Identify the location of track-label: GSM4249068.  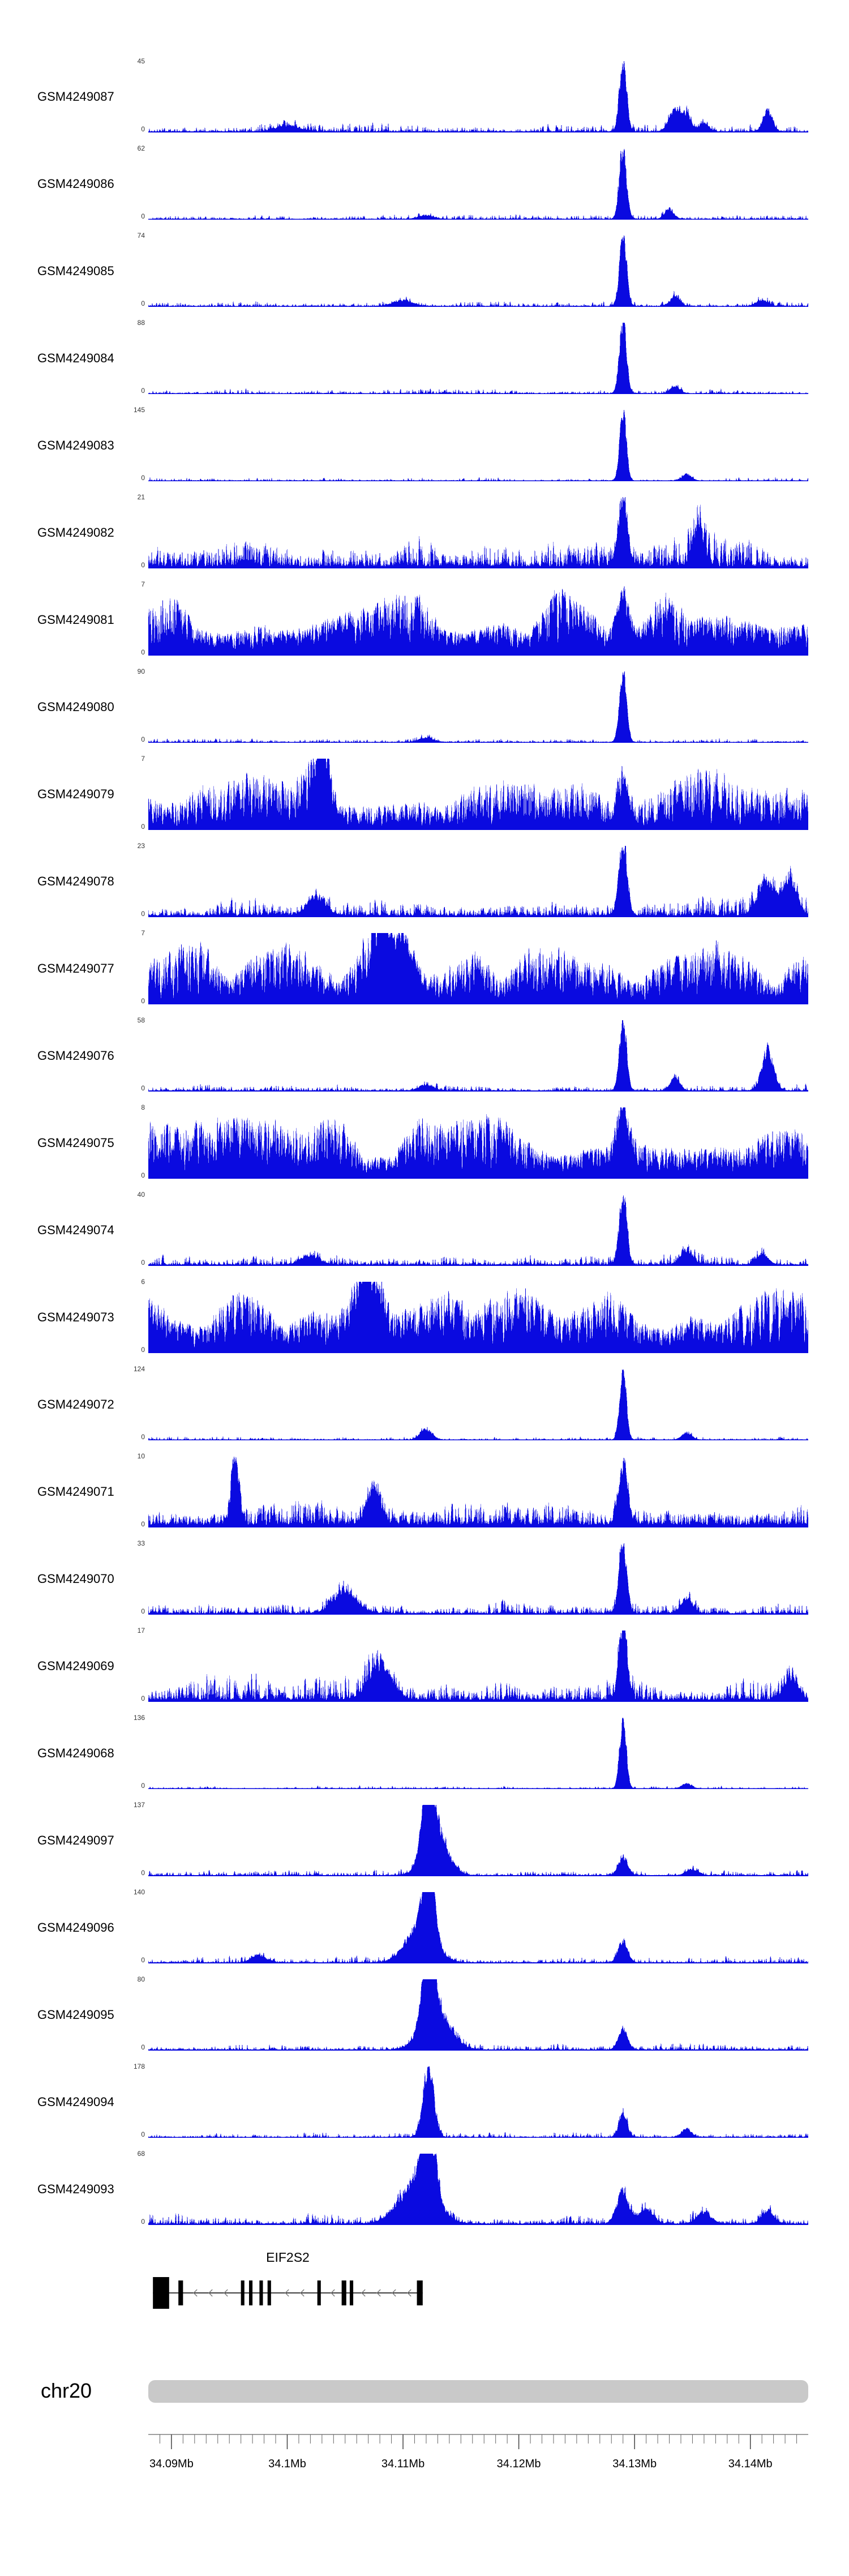
(75, 1753).